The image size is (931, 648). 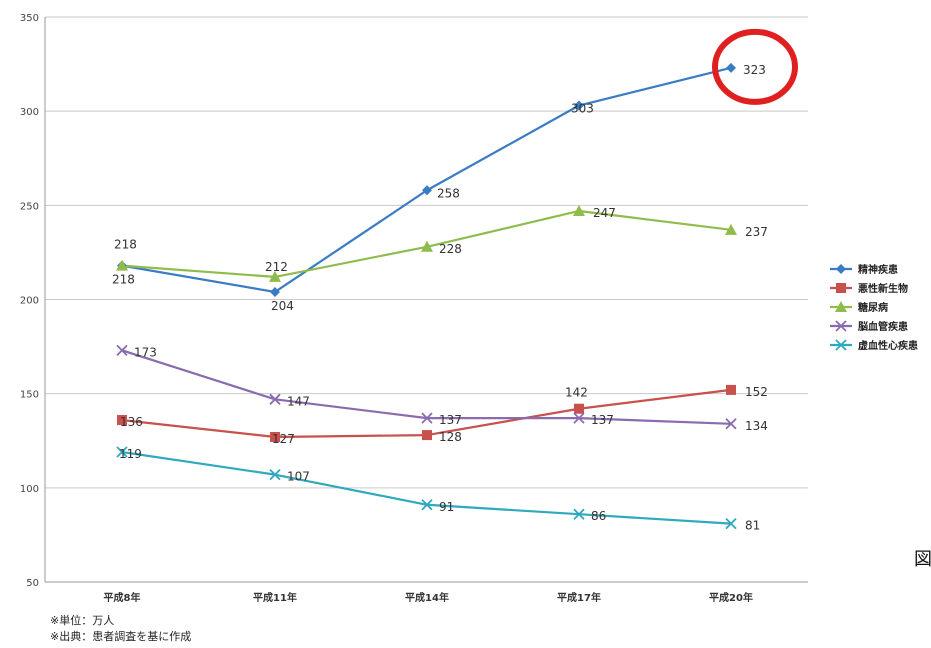 What do you see at coordinates (731, 597) in the screenshot?
I see `x-tick-label: 平成20年` at bounding box center [731, 597].